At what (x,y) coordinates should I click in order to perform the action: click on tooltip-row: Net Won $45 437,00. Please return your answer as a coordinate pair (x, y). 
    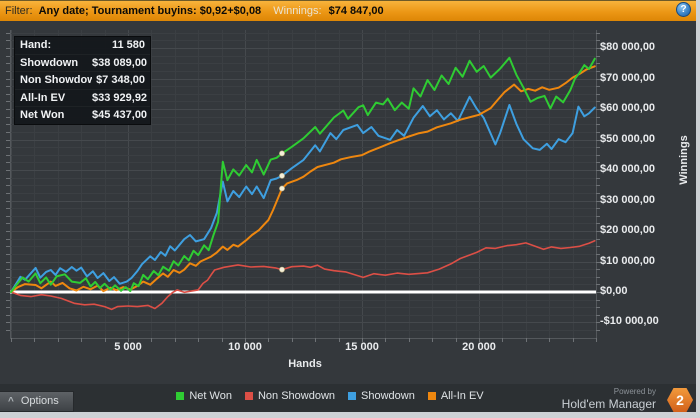
    Looking at the image, I should click on (82, 115).